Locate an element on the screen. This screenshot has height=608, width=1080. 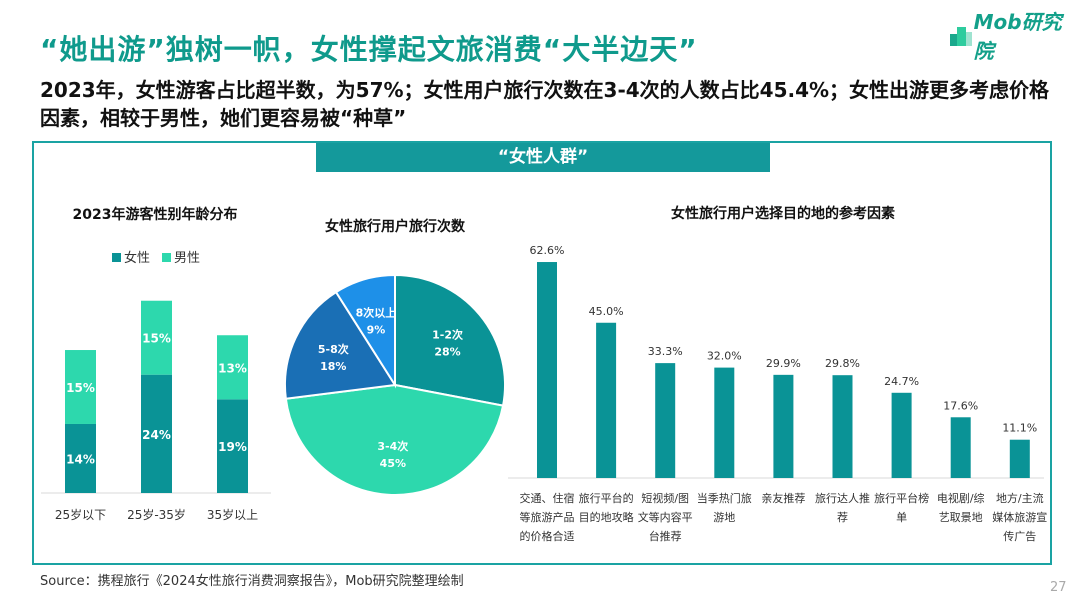
factor-category-label: 传广告 is located at coordinates (1019, 536).